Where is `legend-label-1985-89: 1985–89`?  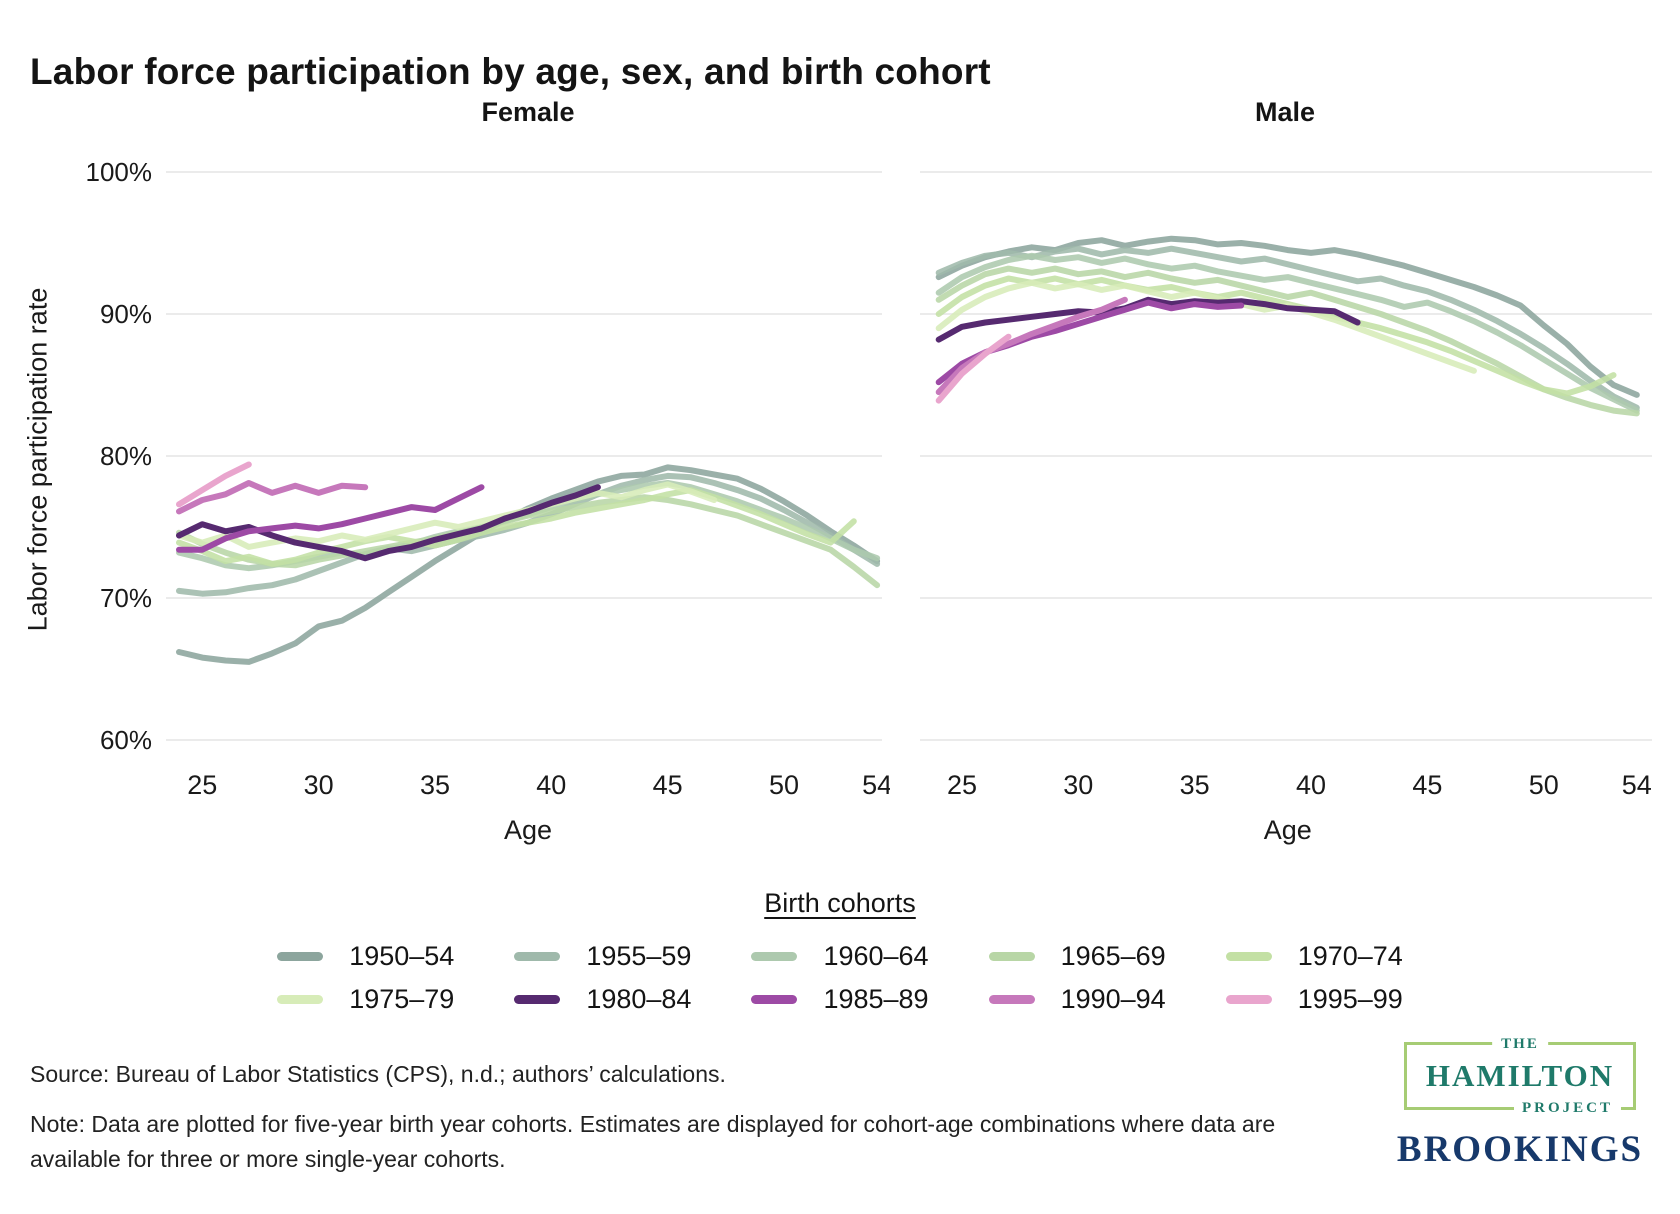 legend-label-1985-89: 1985–89 is located at coordinates (876, 999).